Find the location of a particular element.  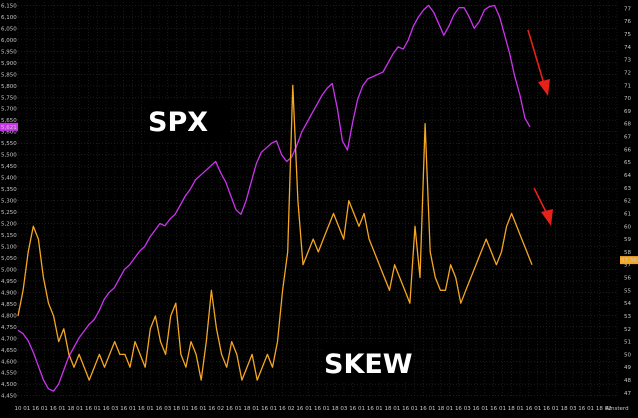

right-tick-label: 61 is located at coordinates (627, 214).